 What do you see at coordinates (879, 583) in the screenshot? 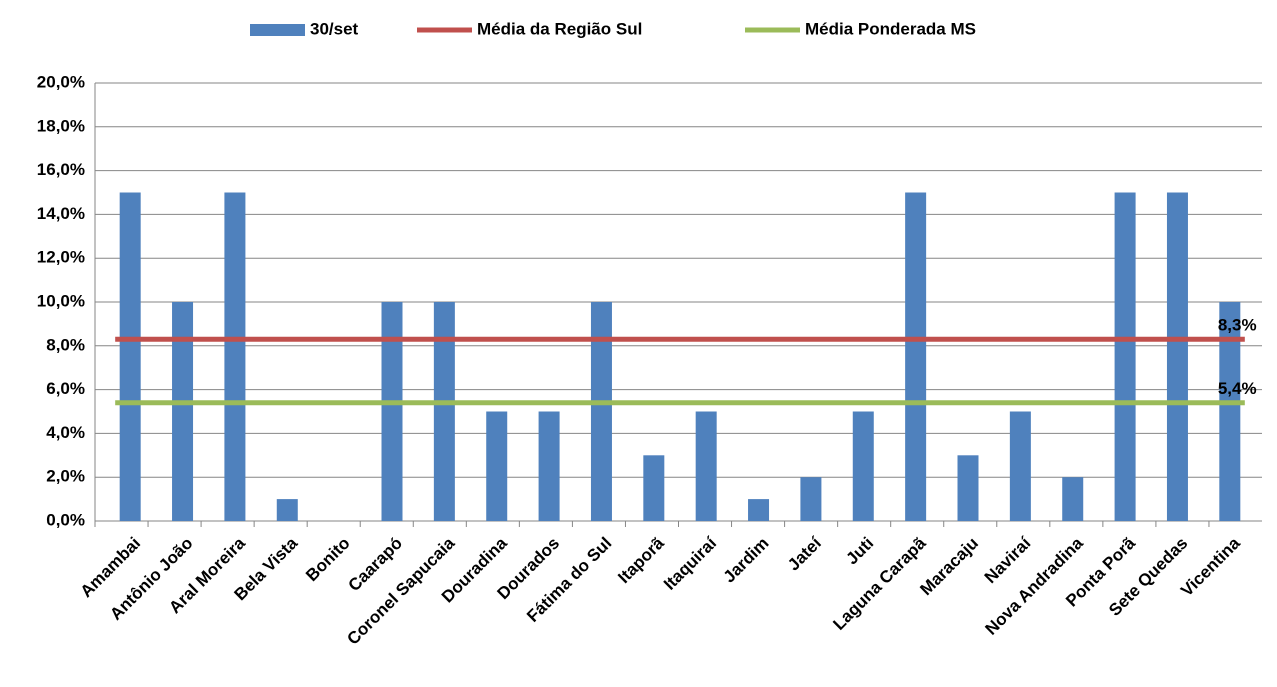
I see `x-tick-label: Laguna Carapã` at bounding box center [879, 583].